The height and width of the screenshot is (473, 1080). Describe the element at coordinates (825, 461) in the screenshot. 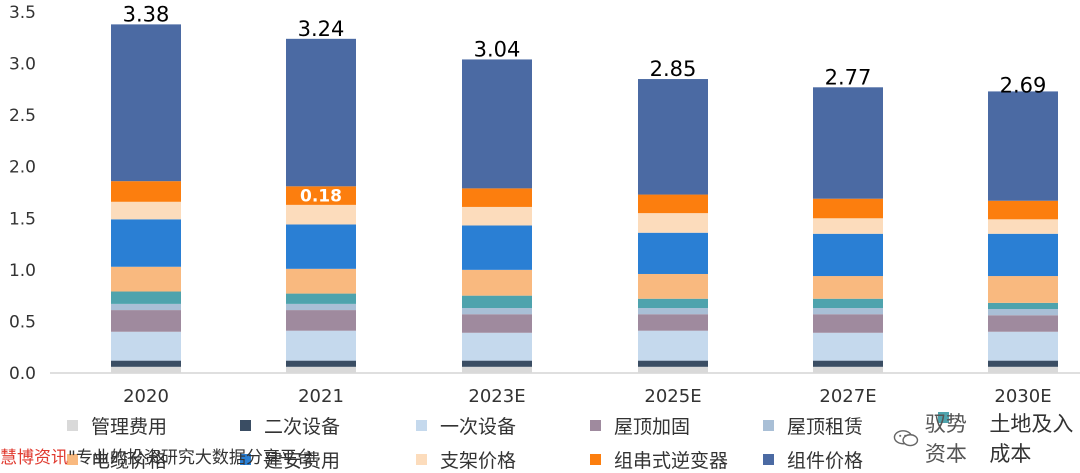

I see `legend-label: 组件价格` at that location.